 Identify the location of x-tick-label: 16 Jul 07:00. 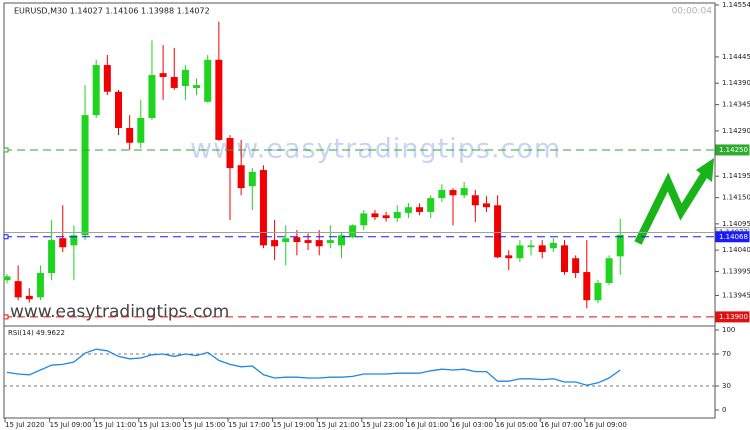
(561, 425).